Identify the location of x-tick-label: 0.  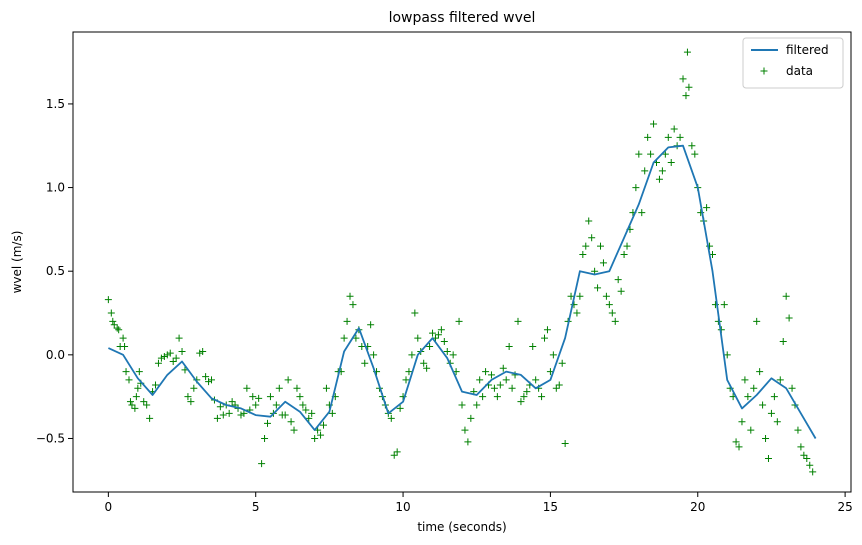
(109, 507).